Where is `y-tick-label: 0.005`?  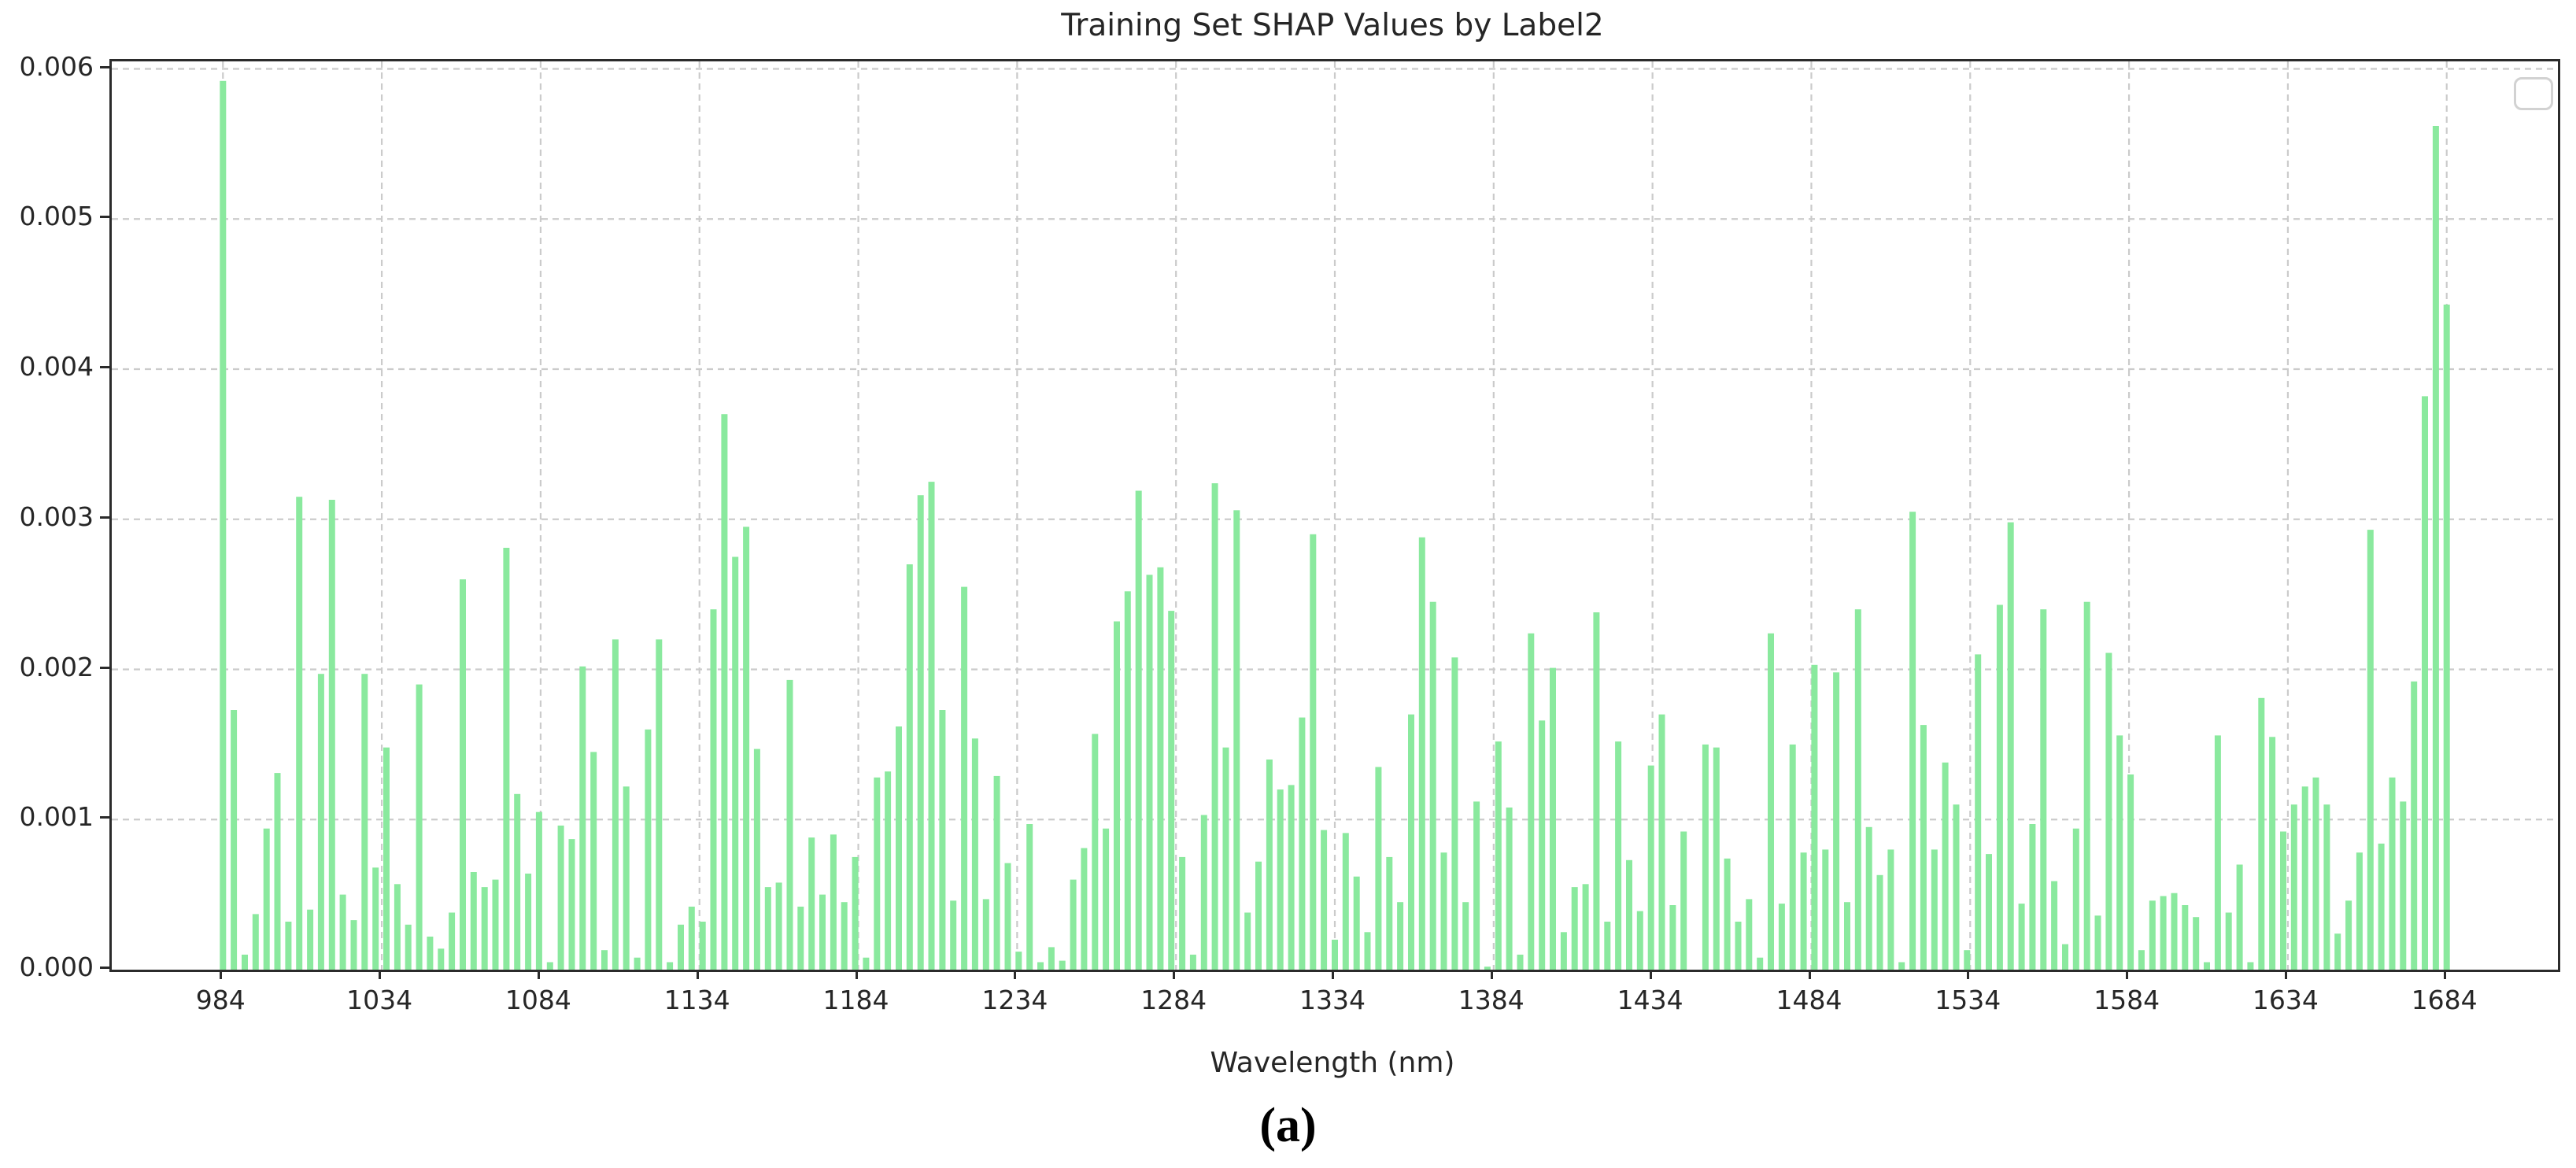
y-tick-label: 0.005 is located at coordinates (56, 216).